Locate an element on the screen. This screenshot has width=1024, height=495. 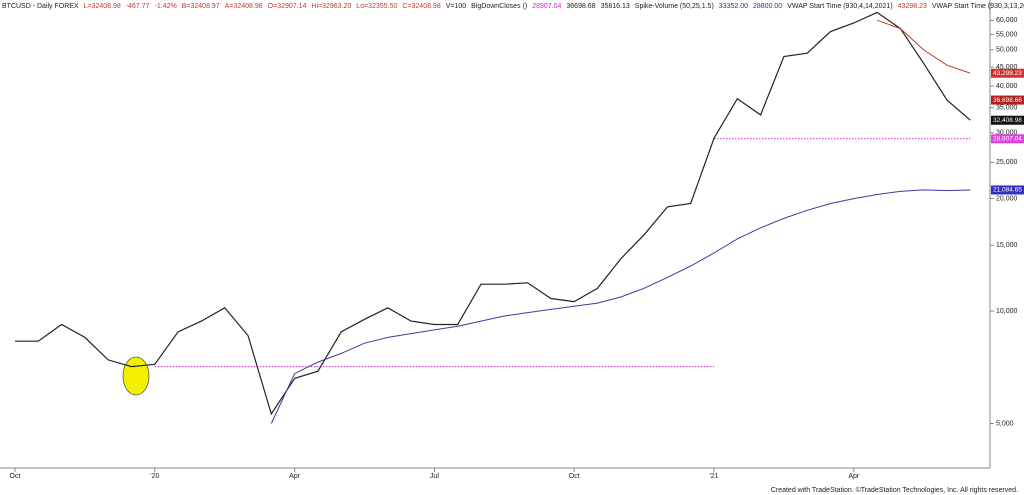
header-item: -1.42% is located at coordinates (166, 6).